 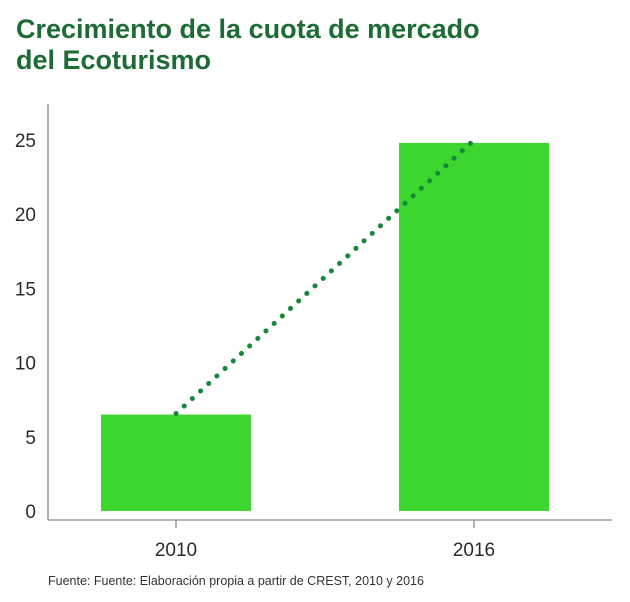 What do you see at coordinates (248, 29) in the screenshot?
I see `chart-title-line-1: Crecimiento de la cuota de mercado` at bounding box center [248, 29].